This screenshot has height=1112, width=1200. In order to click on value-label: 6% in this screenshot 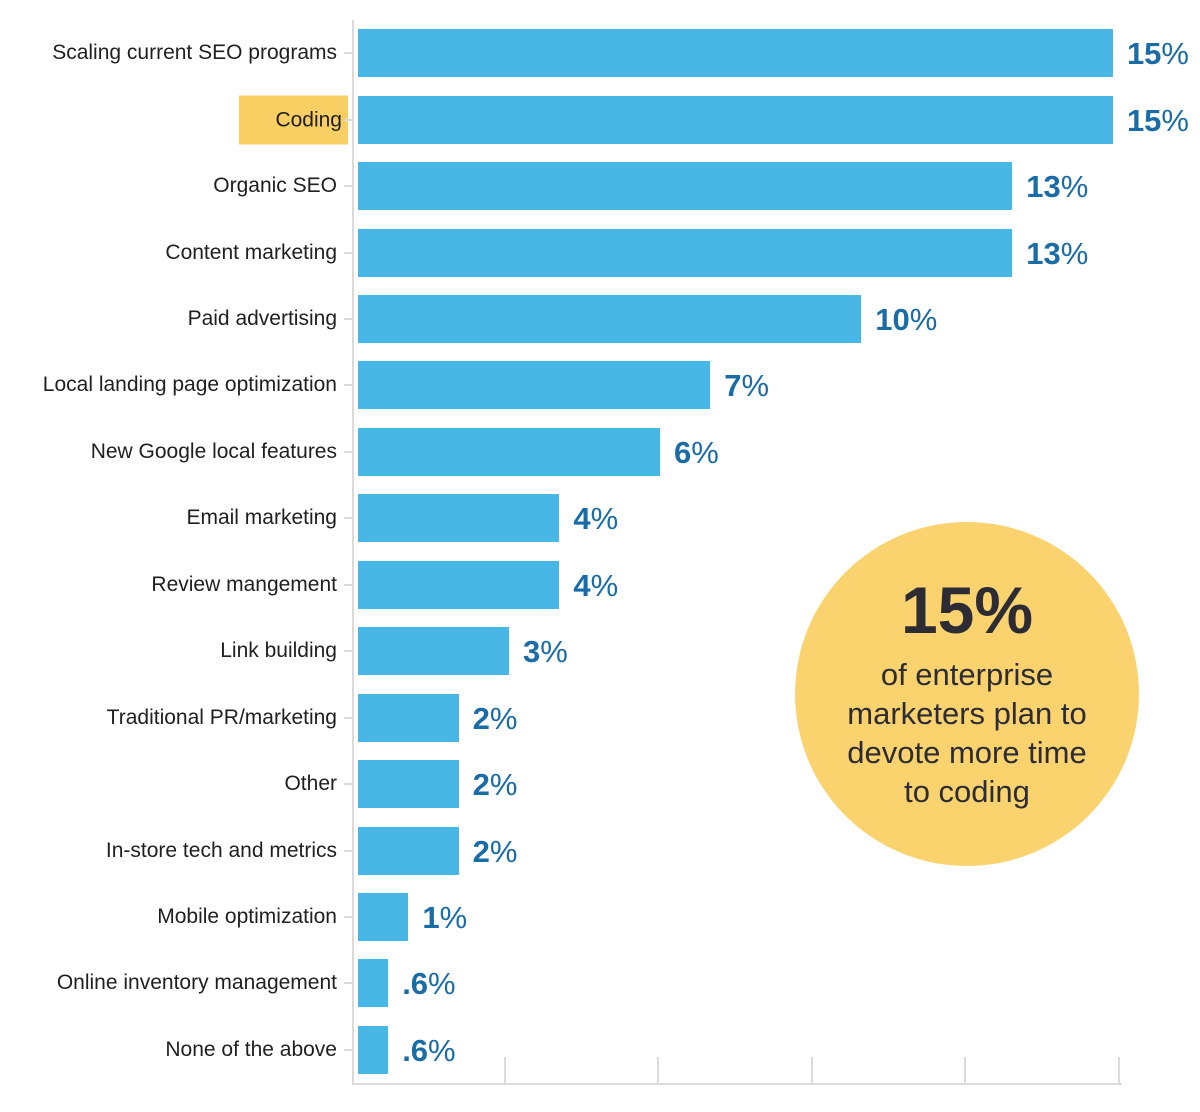, I will do `click(696, 453)`.